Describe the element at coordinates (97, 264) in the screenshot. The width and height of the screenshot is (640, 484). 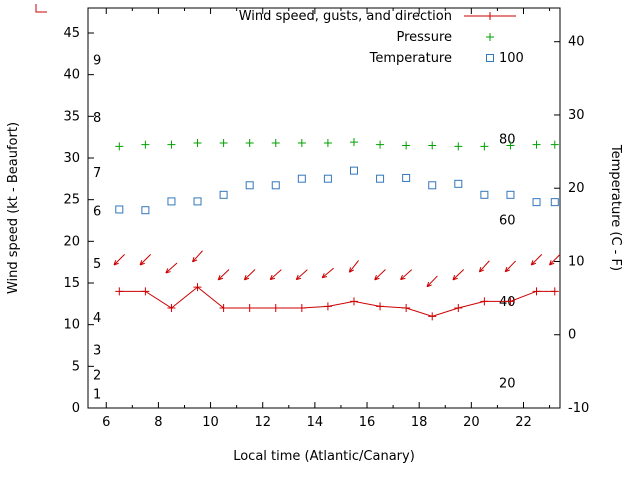
I see `beaufort-label: 5` at that location.